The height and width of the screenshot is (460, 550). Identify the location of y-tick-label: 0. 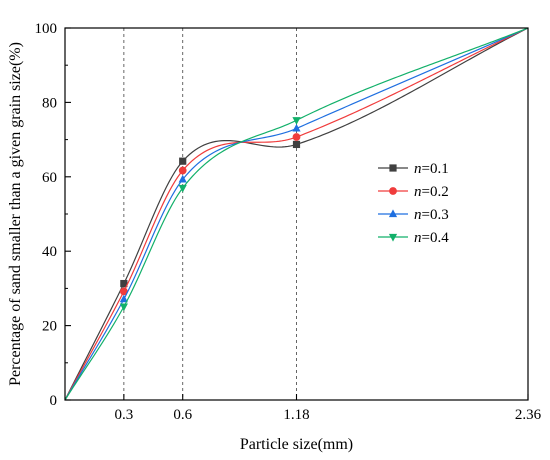
(54, 401).